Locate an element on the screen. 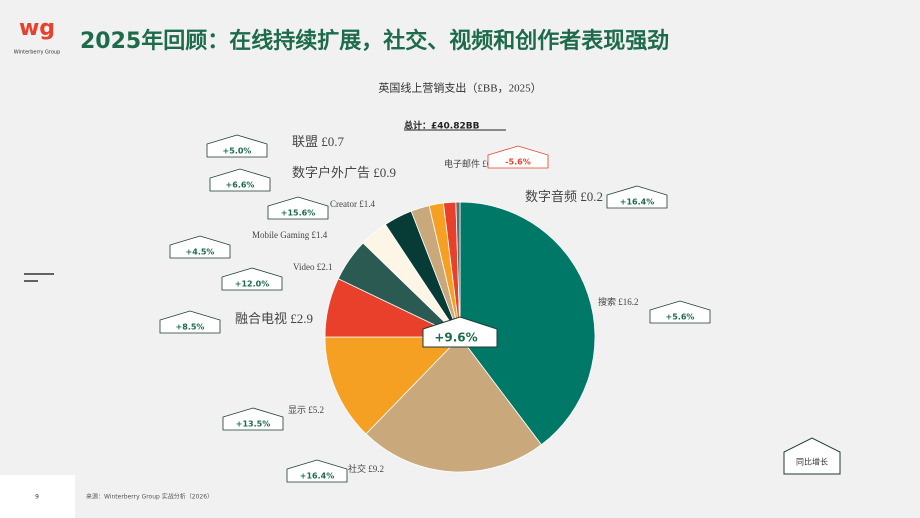  growth-label: +6.6% is located at coordinates (240, 185).